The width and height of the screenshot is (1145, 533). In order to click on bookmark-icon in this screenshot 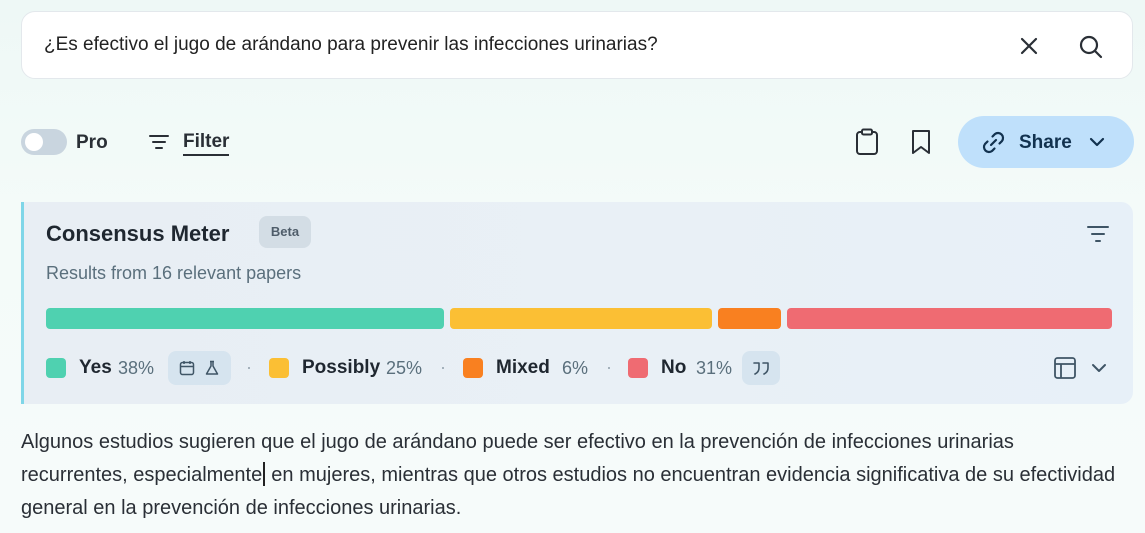, I will do `click(921, 142)`.